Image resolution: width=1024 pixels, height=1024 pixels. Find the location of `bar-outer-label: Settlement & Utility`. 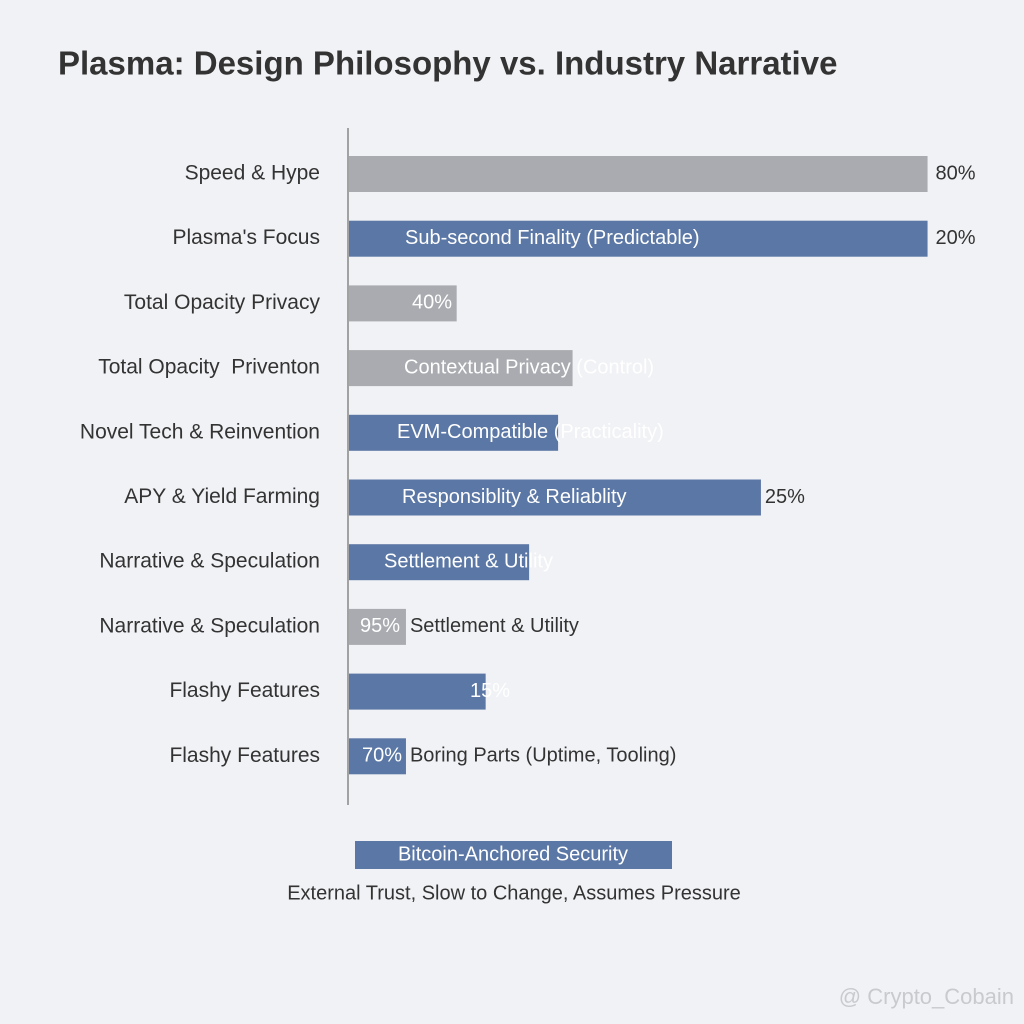

bar-outer-label: Settlement & Utility is located at coordinates (494, 626).